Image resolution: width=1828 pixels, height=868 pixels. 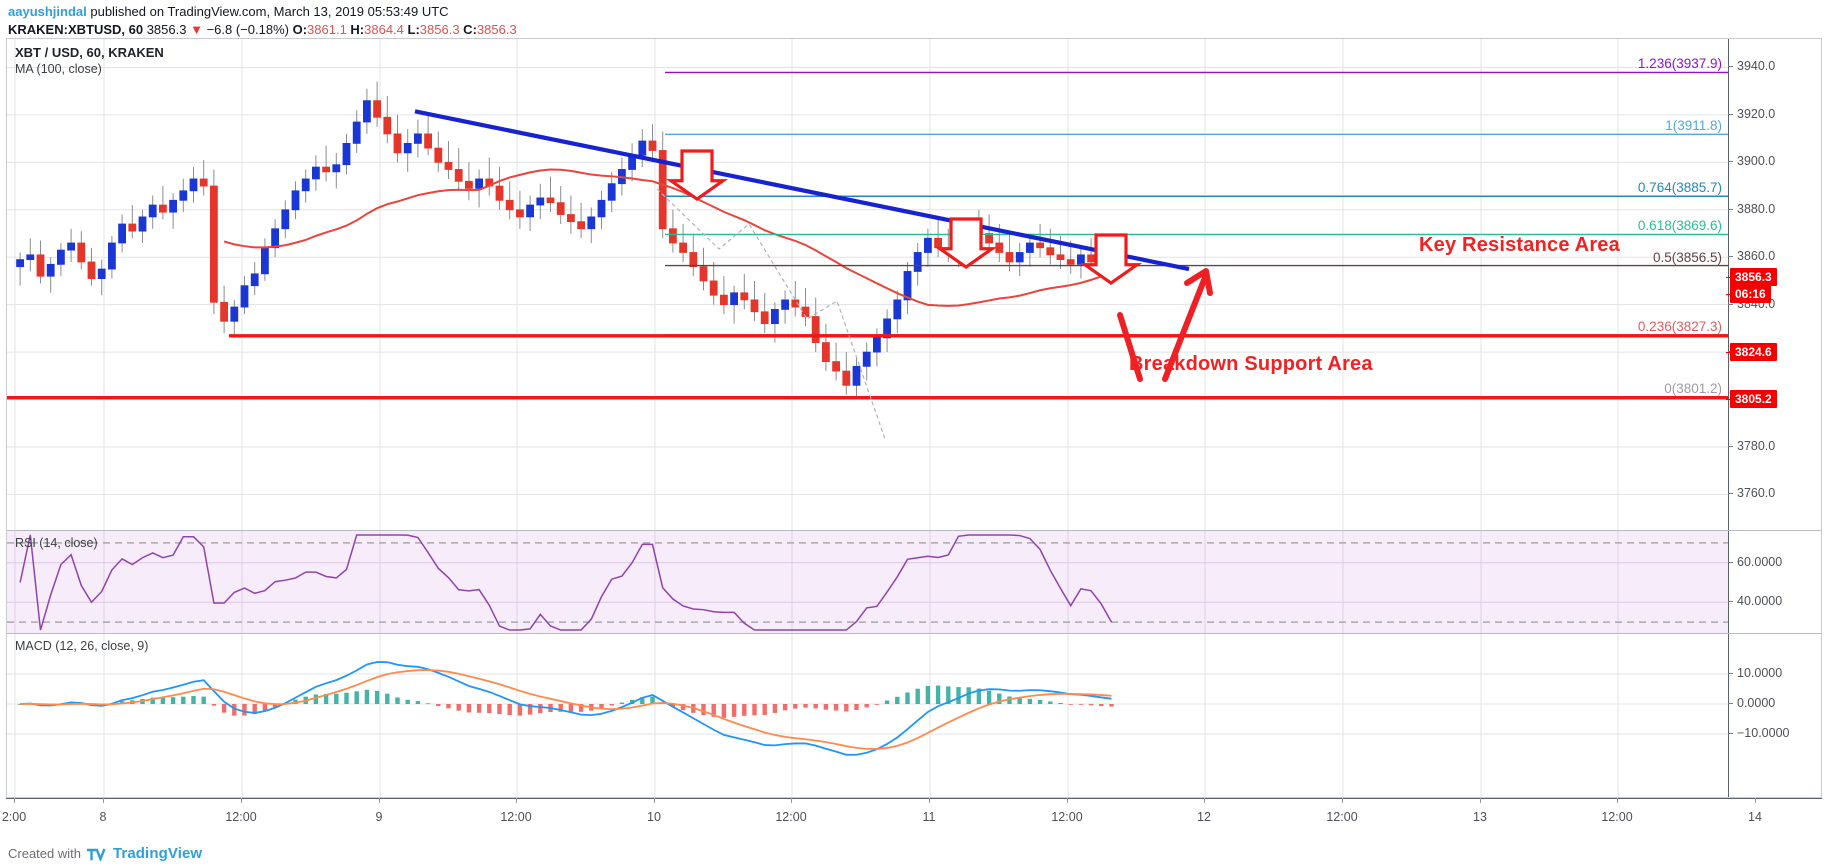 What do you see at coordinates (77, 29) in the screenshot?
I see `symbol-label: KRAKEN:XBTUSD, 60` at bounding box center [77, 29].